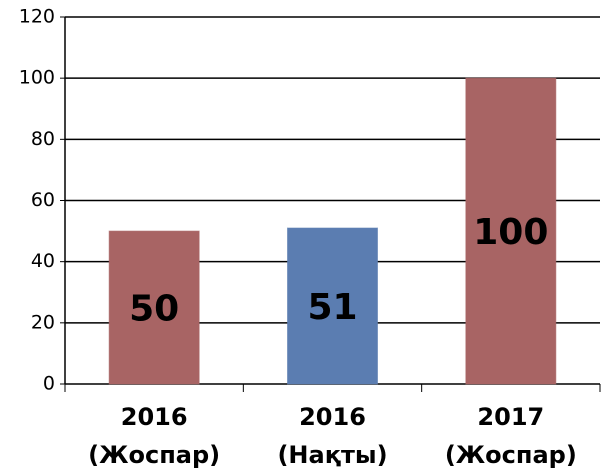 The width and height of the screenshot is (601, 476). What do you see at coordinates (43, 200) in the screenshot?
I see `y-tick-label: 60` at bounding box center [43, 200].